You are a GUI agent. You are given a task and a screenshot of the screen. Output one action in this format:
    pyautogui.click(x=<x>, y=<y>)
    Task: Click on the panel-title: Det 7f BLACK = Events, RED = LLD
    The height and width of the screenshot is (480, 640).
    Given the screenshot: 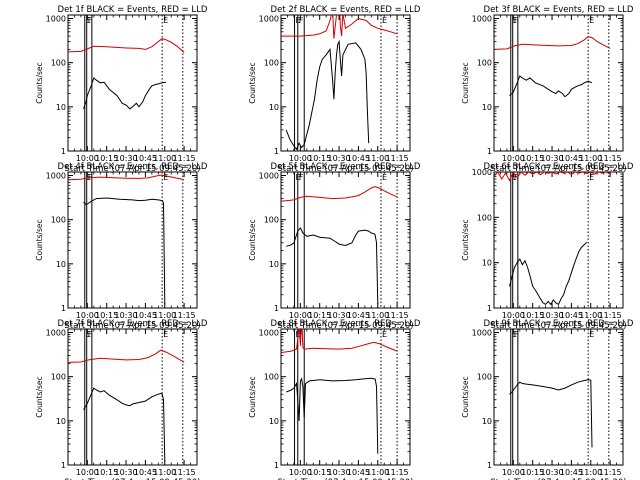 What is the action you would take?
    pyautogui.click(x=133, y=324)
    